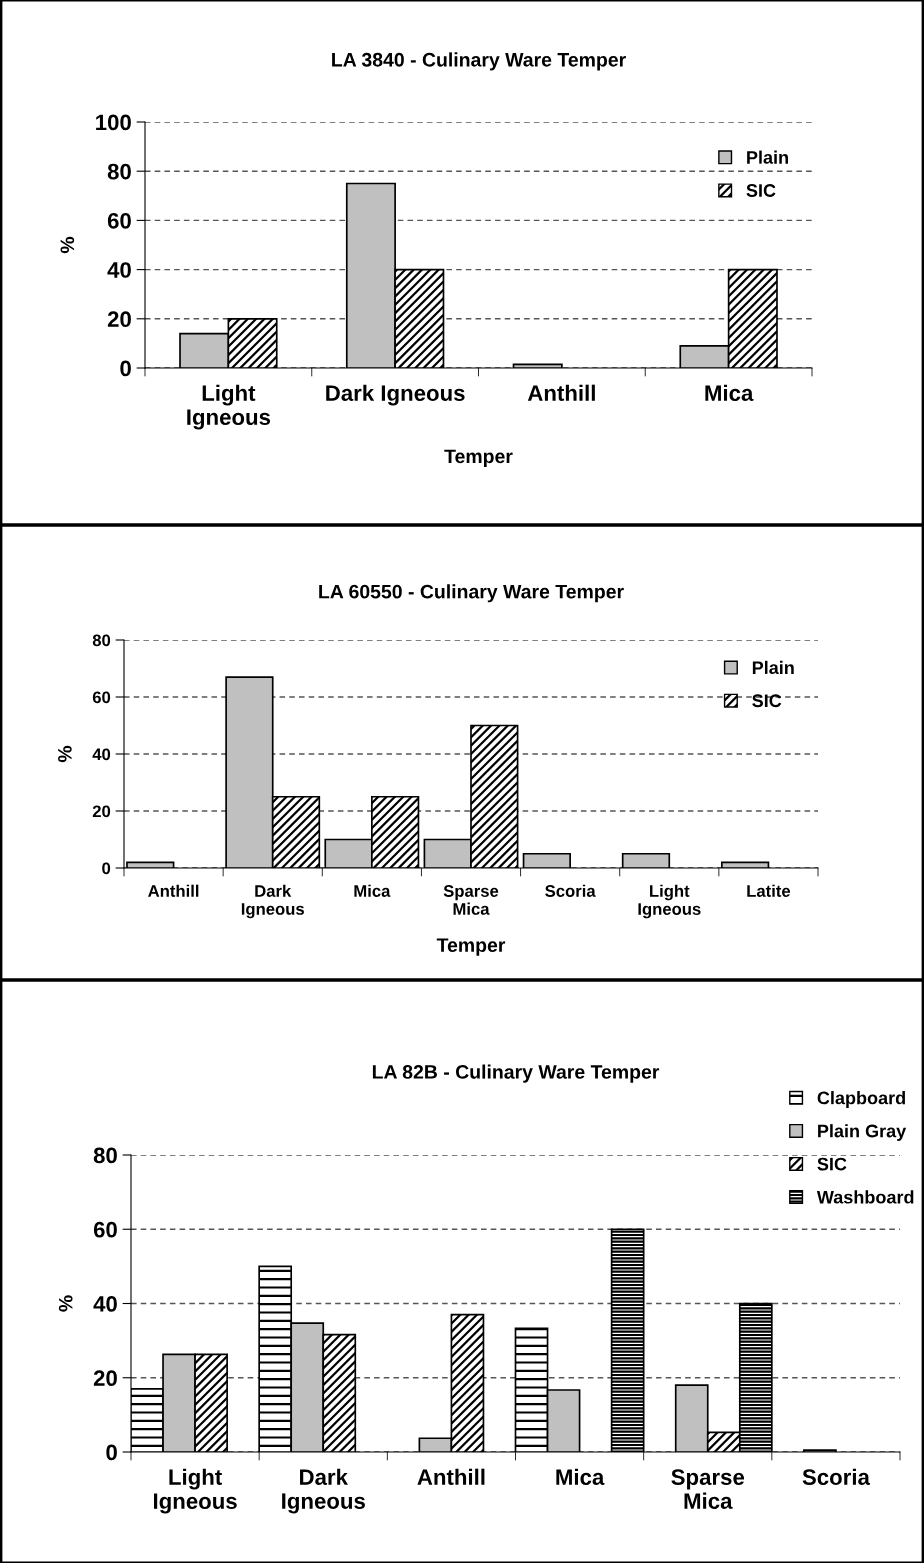  I want to click on legend-label: Washboard, so click(865, 1197).